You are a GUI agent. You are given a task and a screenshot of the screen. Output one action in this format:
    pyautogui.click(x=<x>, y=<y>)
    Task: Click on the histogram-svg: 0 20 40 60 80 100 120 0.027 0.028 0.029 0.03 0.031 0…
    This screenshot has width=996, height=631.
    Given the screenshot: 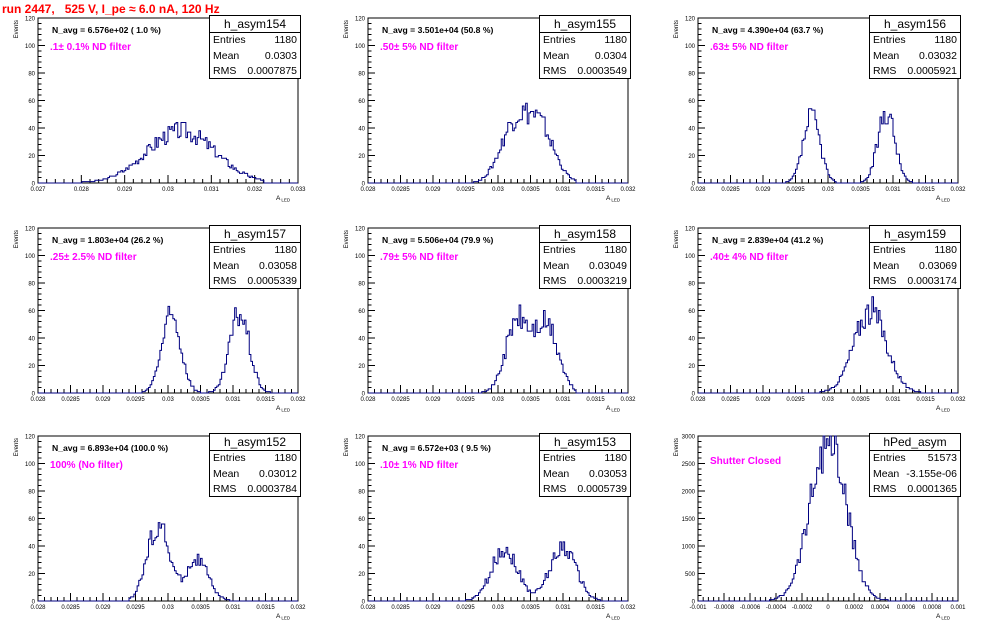 What is the action you would take?
    pyautogui.click(x=160, y=110)
    